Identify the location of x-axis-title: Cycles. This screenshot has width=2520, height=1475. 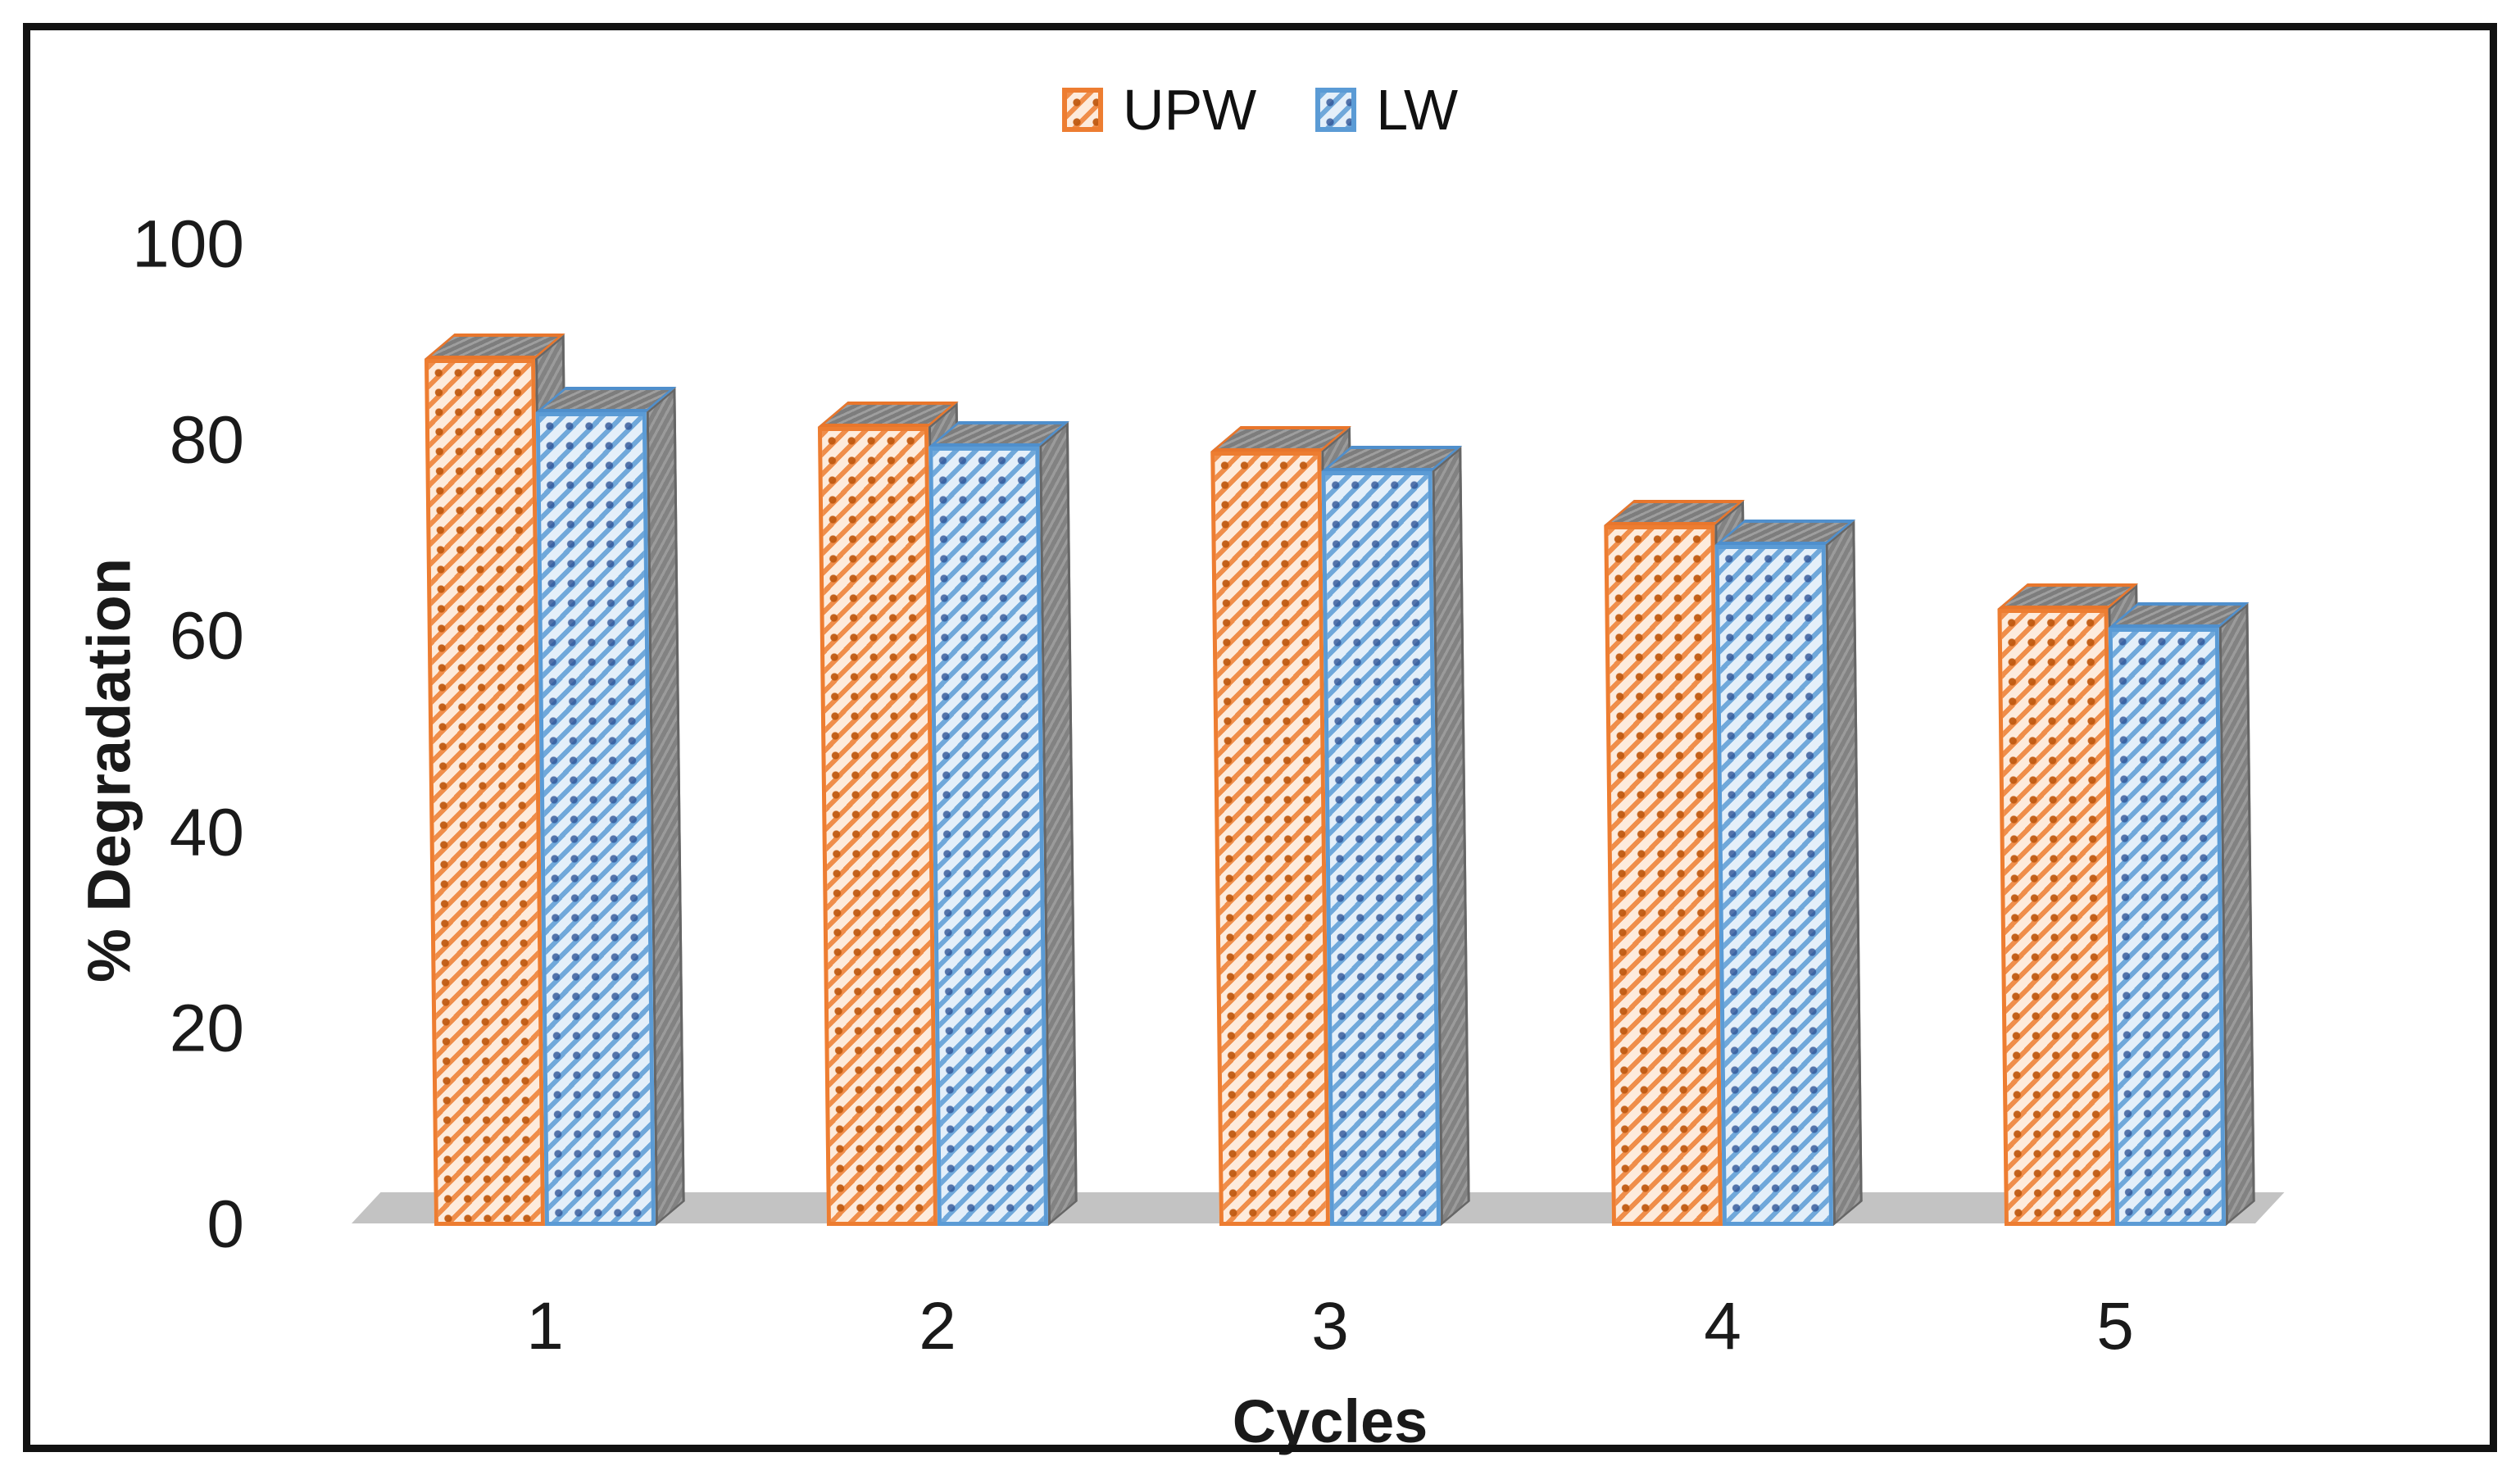
(1330, 1421).